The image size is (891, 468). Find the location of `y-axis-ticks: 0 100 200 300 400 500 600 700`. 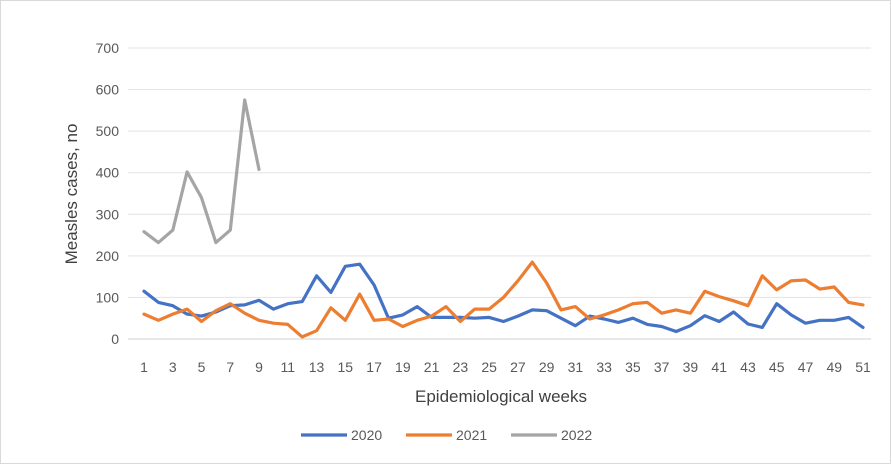

y-axis-ticks: 0 100 200 300 400 500 600 700 is located at coordinates (108, 193).